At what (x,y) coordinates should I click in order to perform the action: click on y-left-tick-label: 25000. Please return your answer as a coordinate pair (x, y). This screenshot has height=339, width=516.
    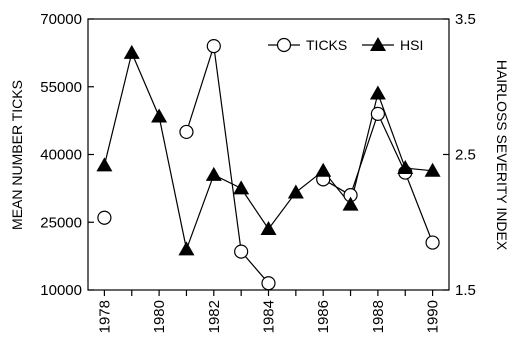
    Looking at the image, I should click on (61, 222).